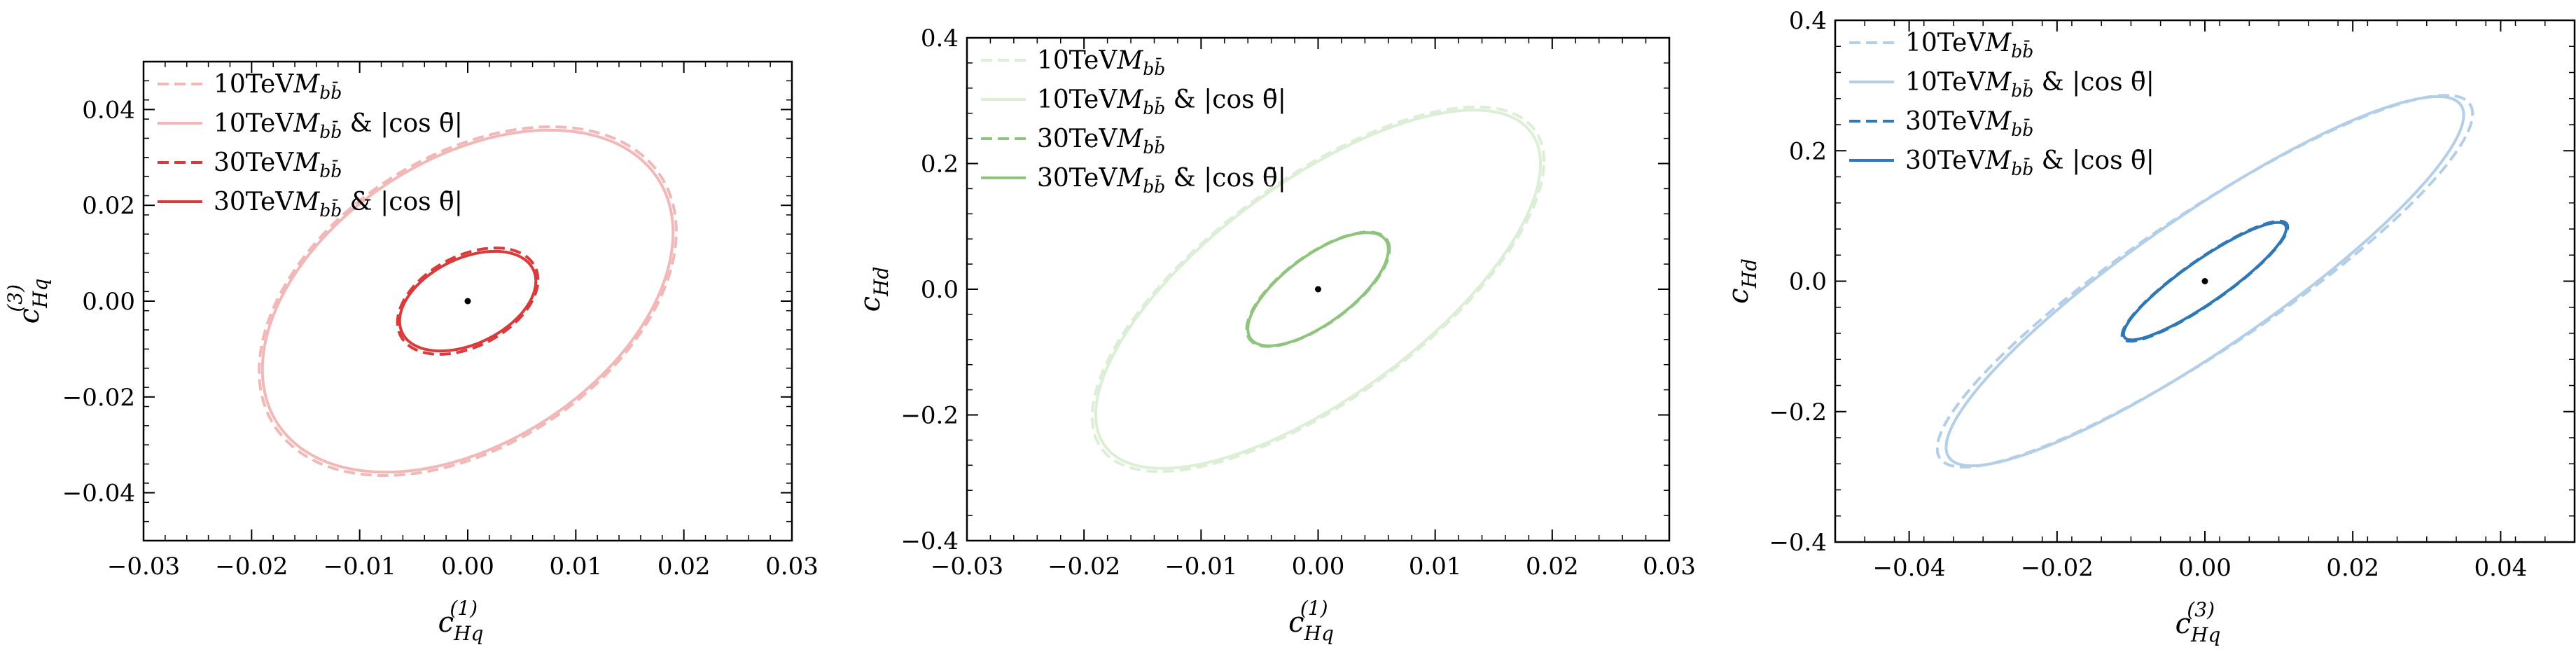  What do you see at coordinates (1161, 181) in the screenshot?
I see `legend-label-4: 30TeVMbb̄ & |cos θ̄|` at bounding box center [1161, 181].